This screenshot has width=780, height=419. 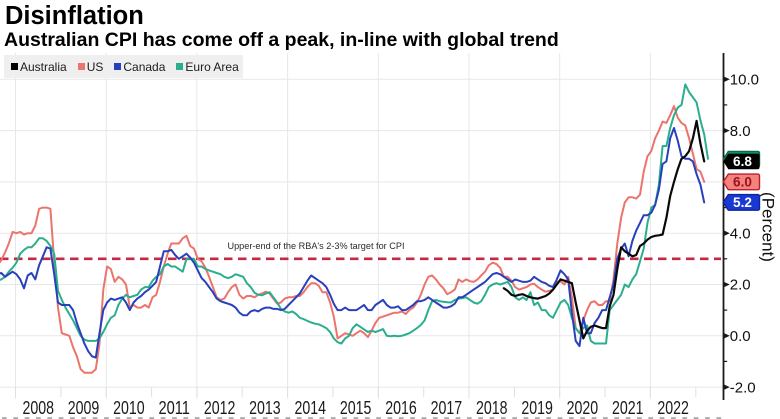 I want to click on svg-text: -2.0, so click(x=743, y=387).